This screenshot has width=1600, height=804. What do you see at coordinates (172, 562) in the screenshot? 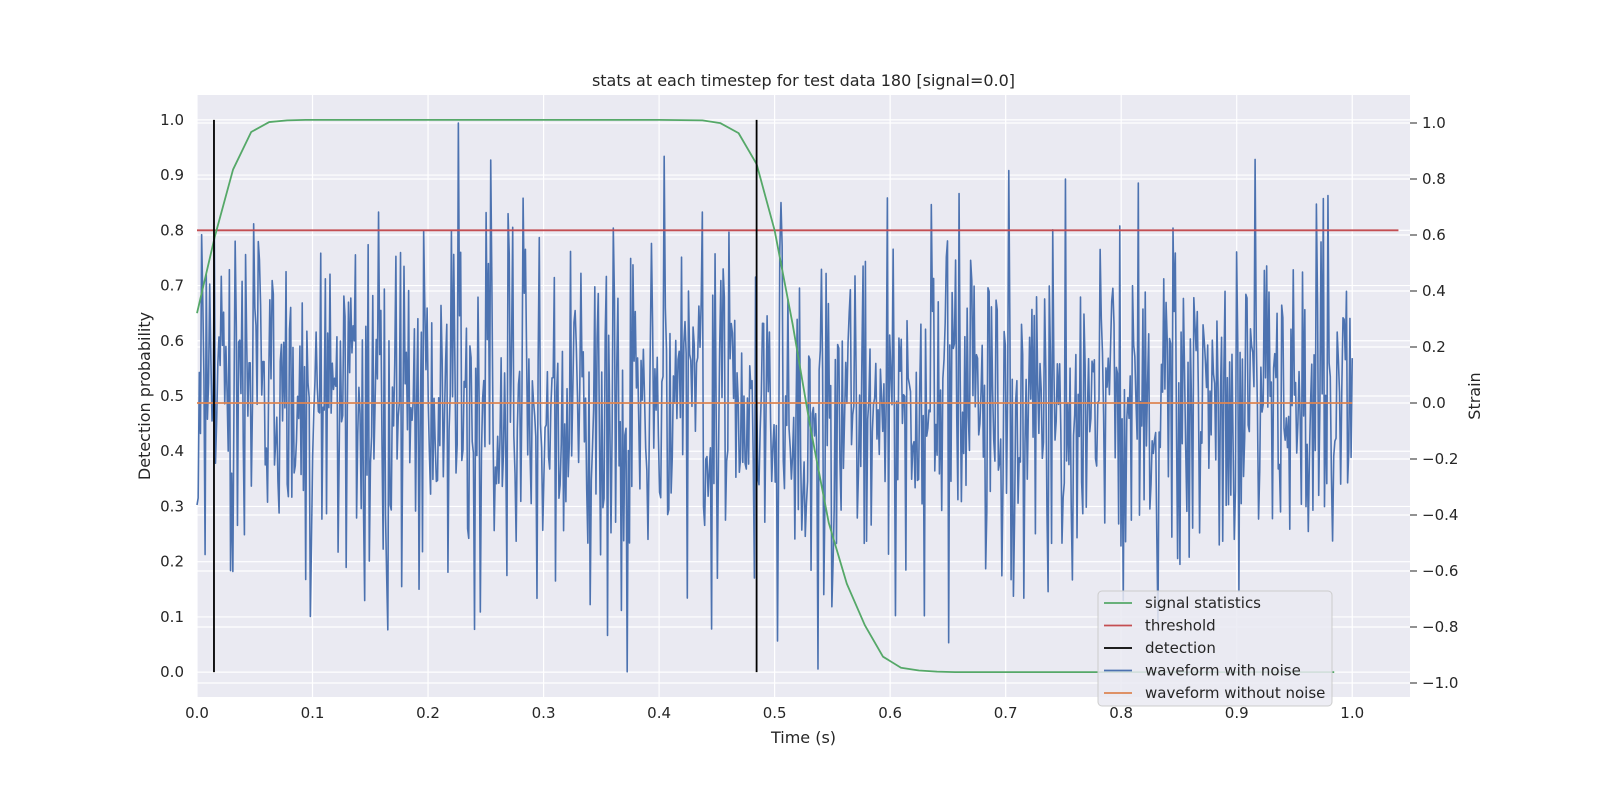
I see `y-tick-label: 0.2` at bounding box center [172, 562].